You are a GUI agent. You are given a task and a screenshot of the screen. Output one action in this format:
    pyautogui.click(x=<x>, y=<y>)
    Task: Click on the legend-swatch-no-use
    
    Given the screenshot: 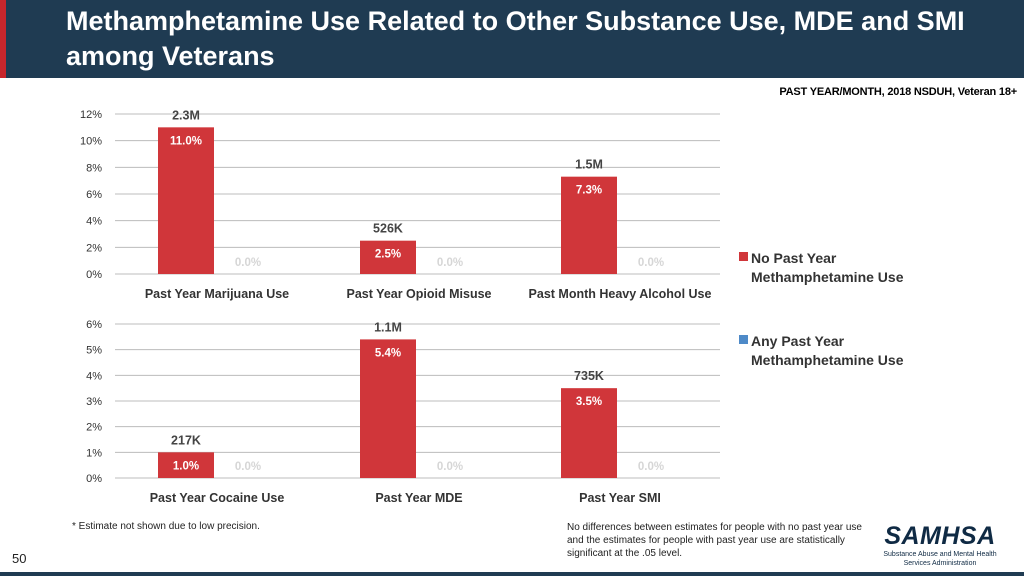 What is the action you would take?
    pyautogui.click(x=743, y=256)
    